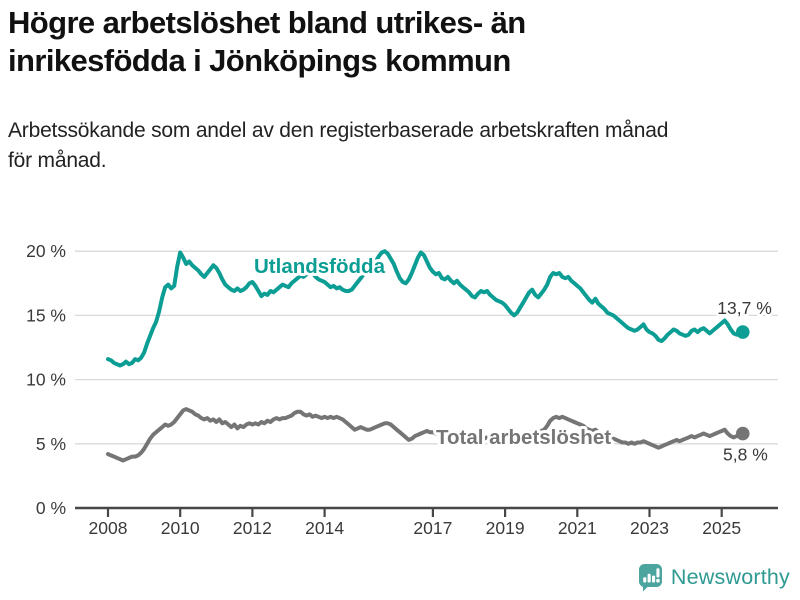 The width and height of the screenshot is (800, 600). I want to click on y-tick-label-10: 10 %, so click(46, 380).